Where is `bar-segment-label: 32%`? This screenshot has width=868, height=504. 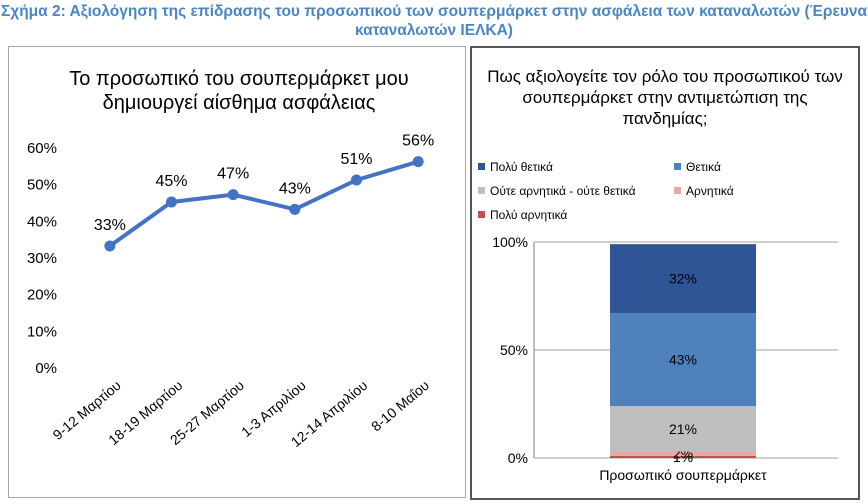 bar-segment-label: 32% is located at coordinates (683, 279).